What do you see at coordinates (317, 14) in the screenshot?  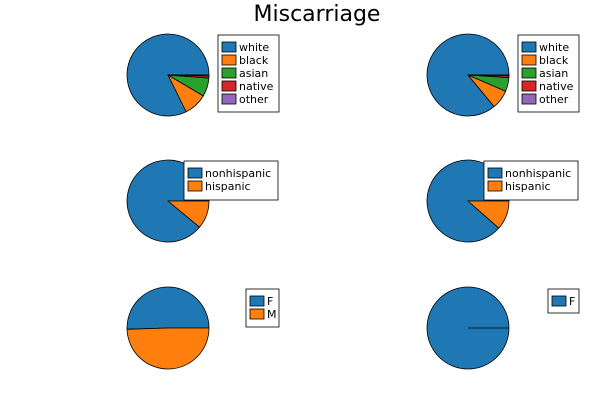 I see `chart-title: Miscarriage` at bounding box center [317, 14].